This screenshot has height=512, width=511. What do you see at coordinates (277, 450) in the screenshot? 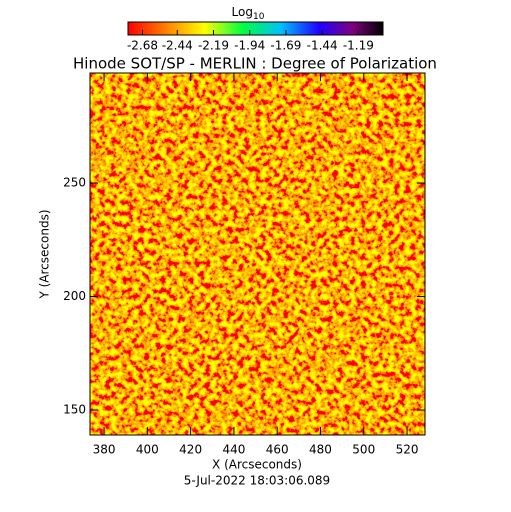
I see `x-tick-label: 460` at bounding box center [277, 450].